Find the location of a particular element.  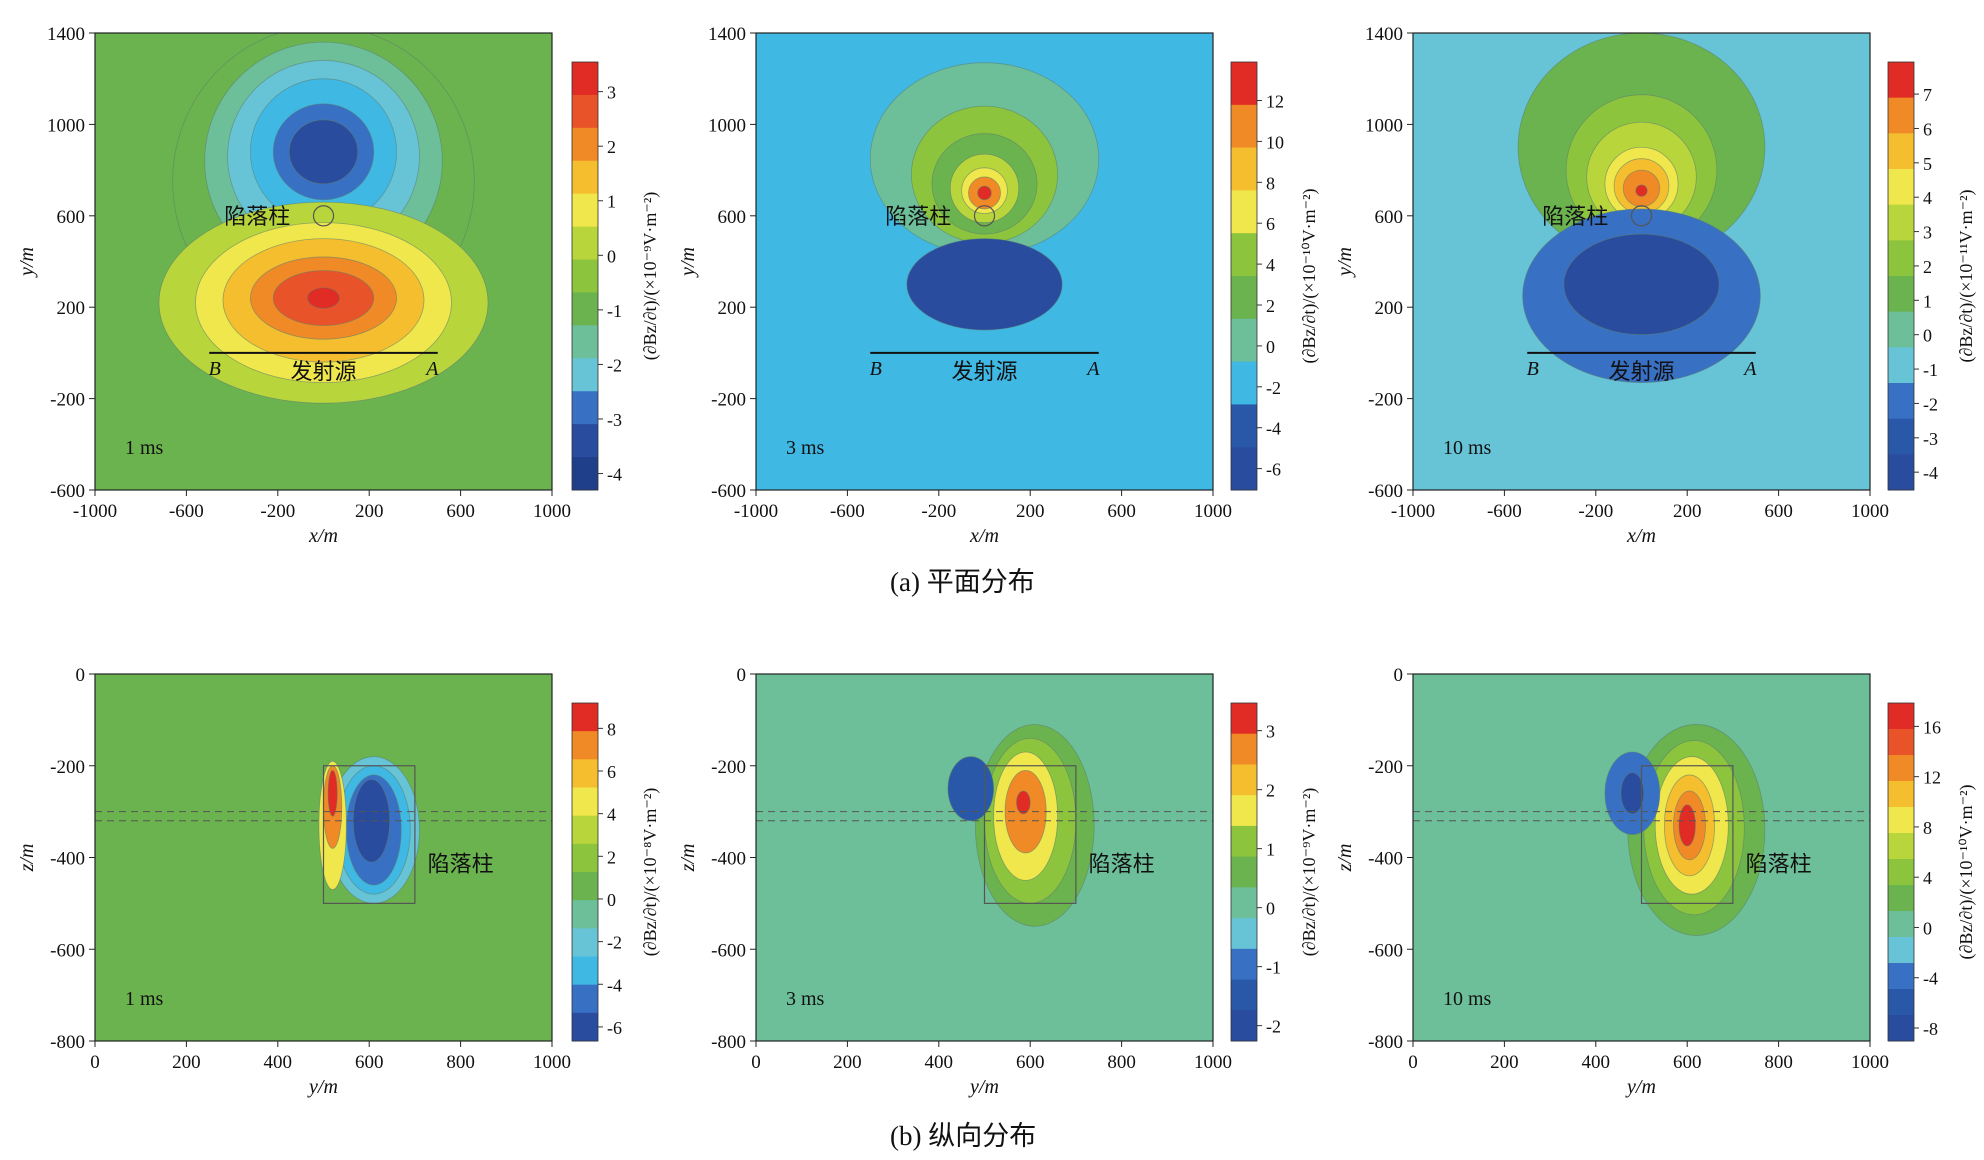

colorbar-tick-label: -8 is located at coordinates (1930, 1029).